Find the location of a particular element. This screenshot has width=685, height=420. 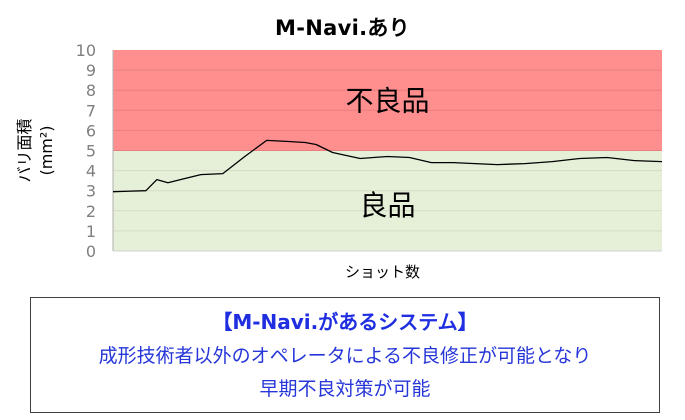

caption-heading: 【M-Navi.があるシステム】 is located at coordinates (345, 322).